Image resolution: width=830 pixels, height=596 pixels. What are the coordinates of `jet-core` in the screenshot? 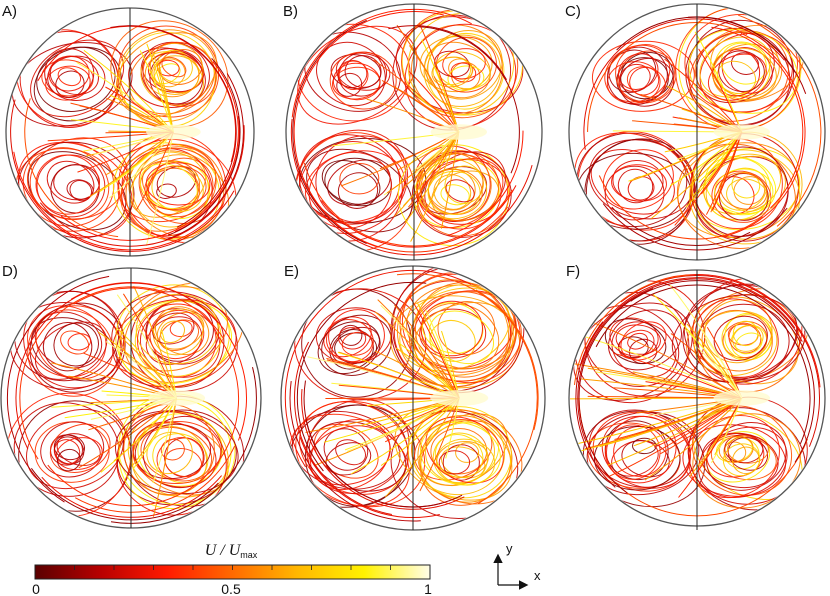 It's located at (173, 132).